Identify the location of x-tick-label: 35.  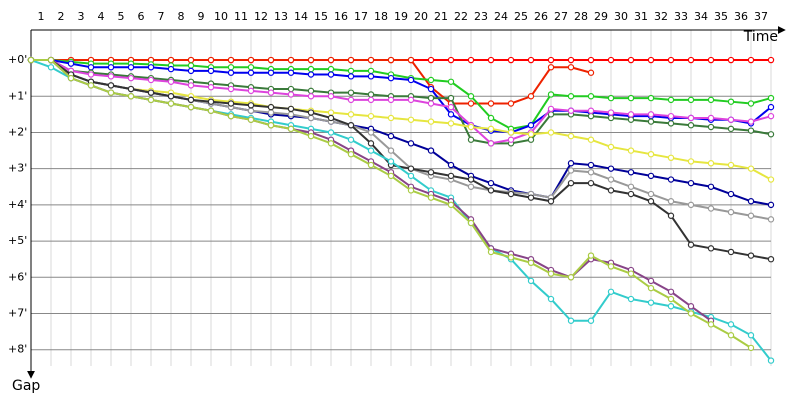
(721, 16).